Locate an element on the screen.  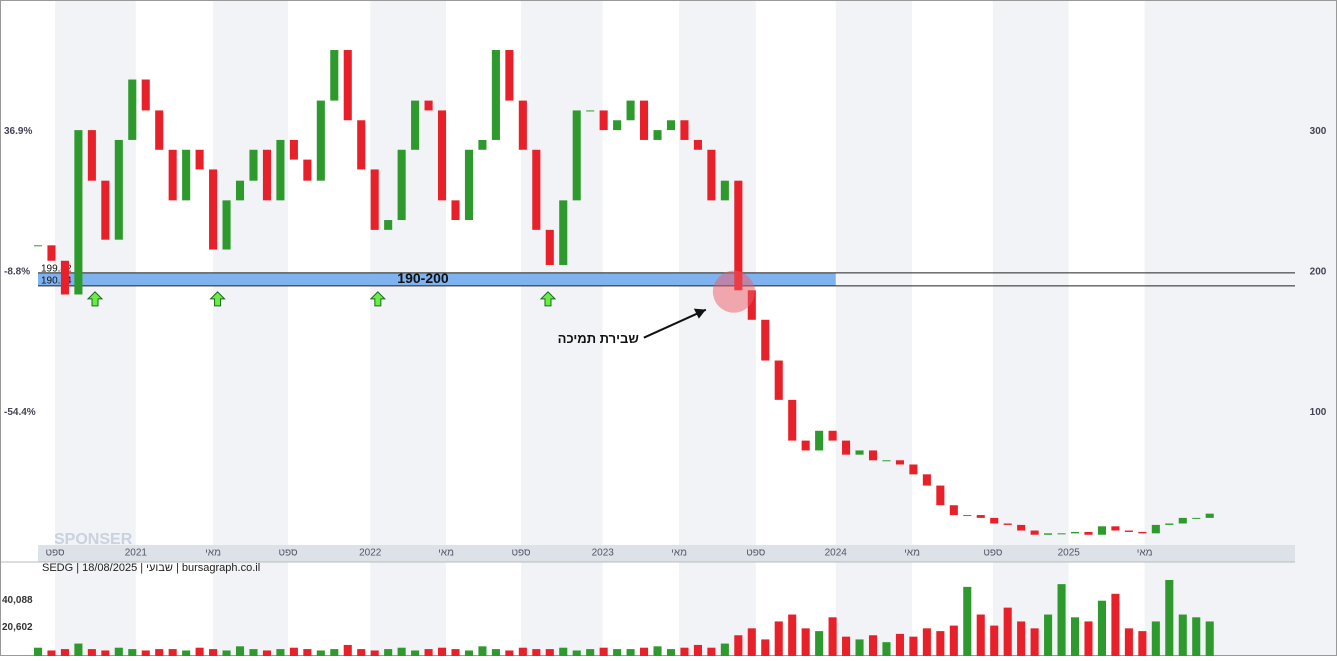
arrow-head is located at coordinates (699, 313).